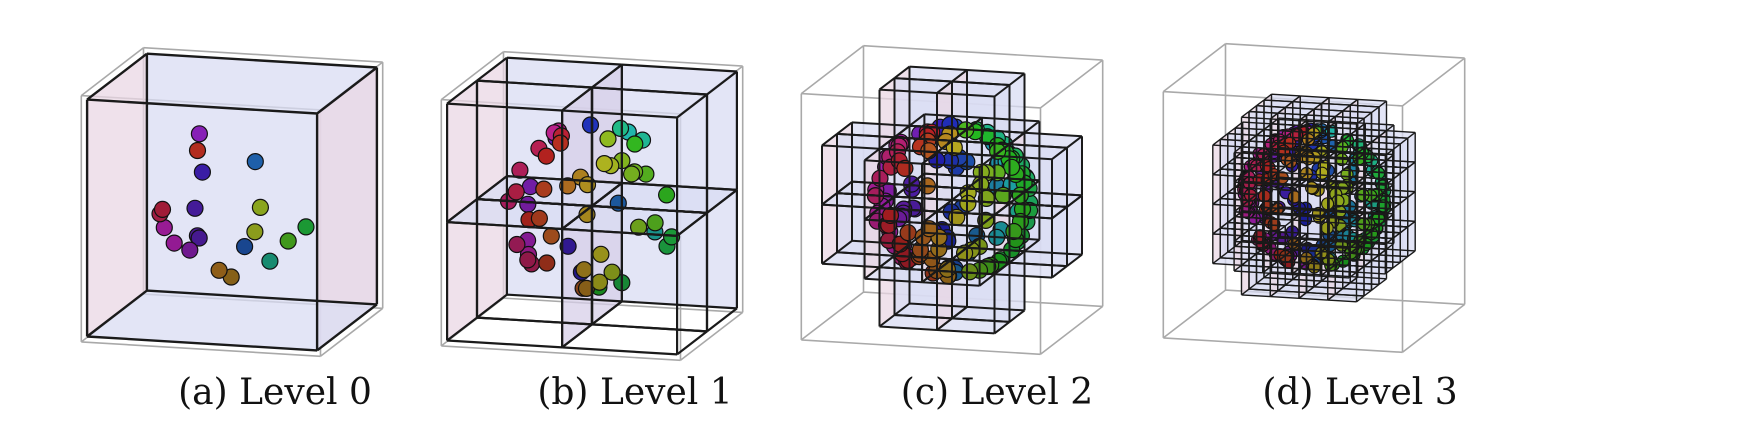 This screenshot has width=1744, height=432. What do you see at coordinates (305, 392) in the screenshot?
I see `caption-title: Level 0` at bounding box center [305, 392].